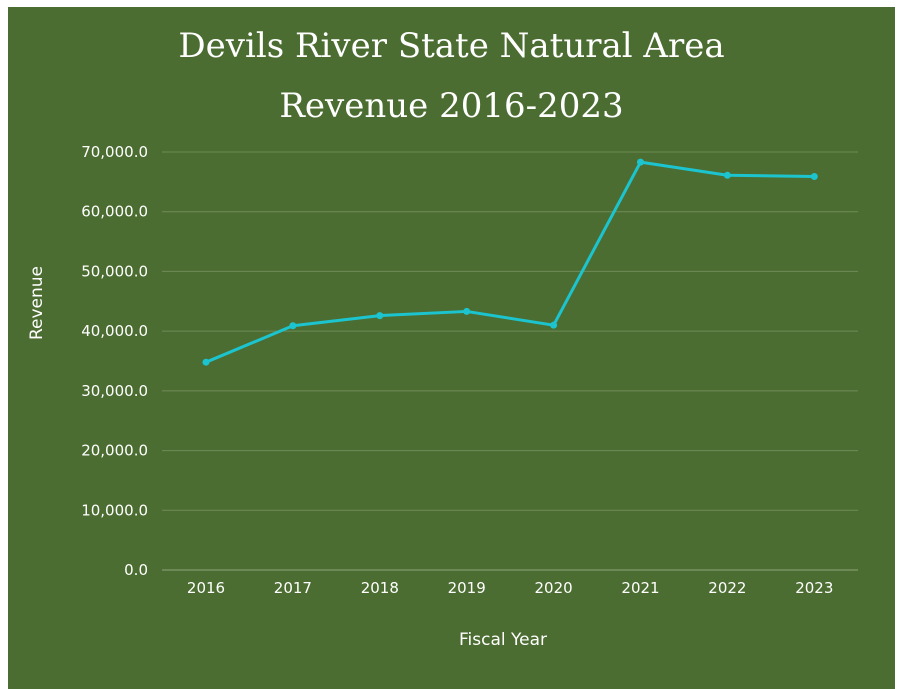  Describe the element at coordinates (451, 46) in the screenshot. I see `chart-title: Devils River State Natural Area` at that location.